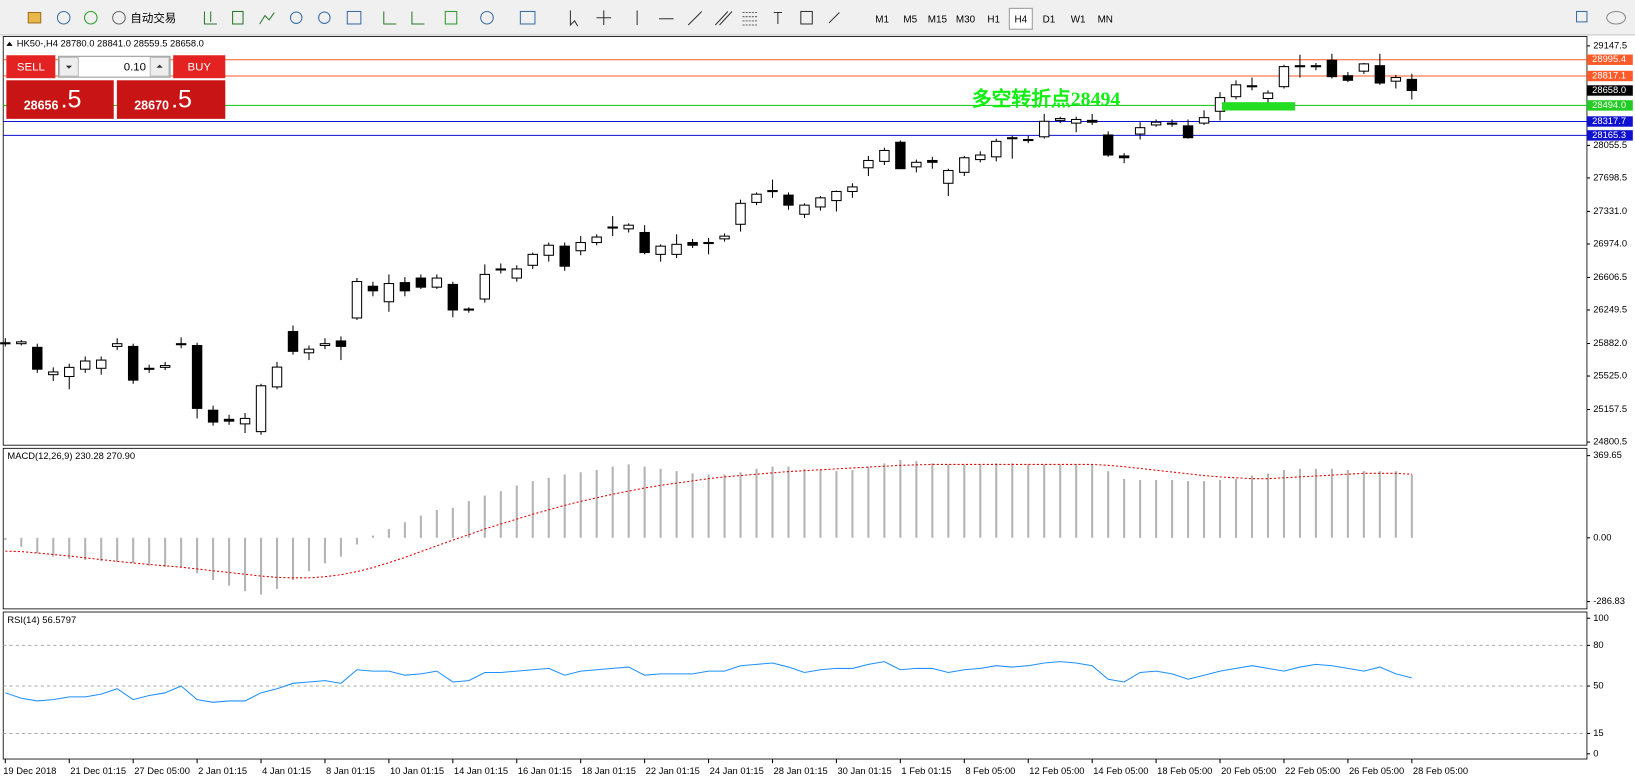  I want to click on timeframe-button: M5, so click(910, 19).